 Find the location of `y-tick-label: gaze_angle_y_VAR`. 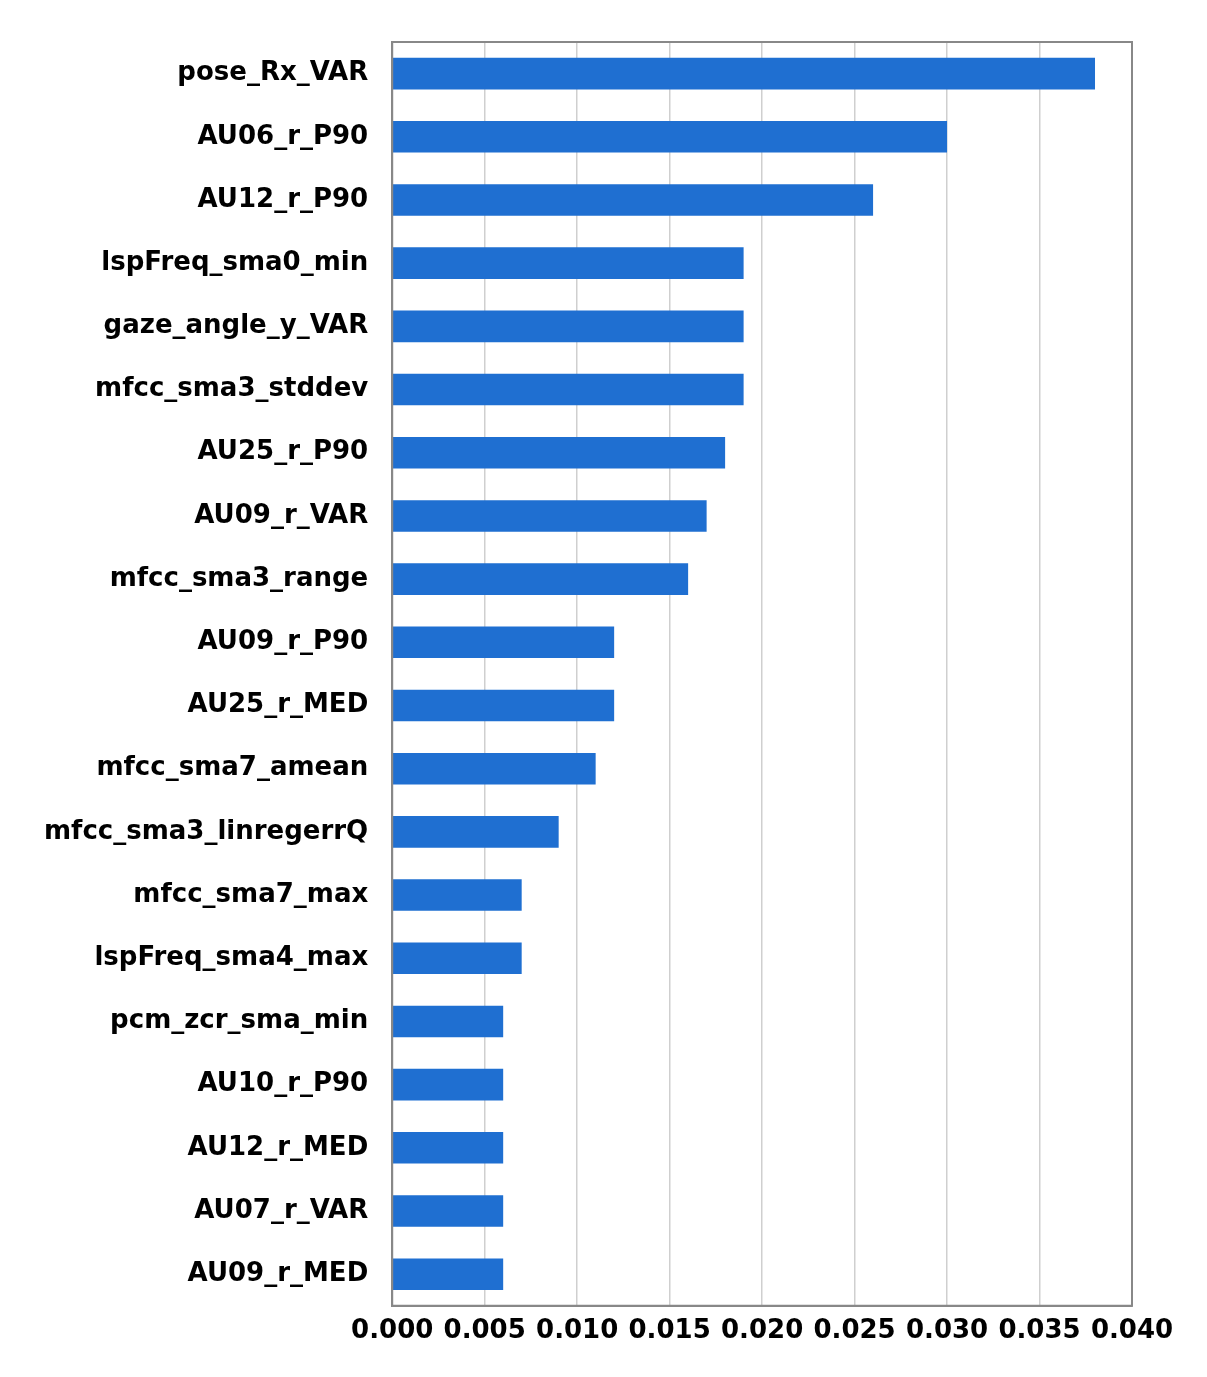

y-tick-label: gaze_angle_y_VAR is located at coordinates (236, 324).